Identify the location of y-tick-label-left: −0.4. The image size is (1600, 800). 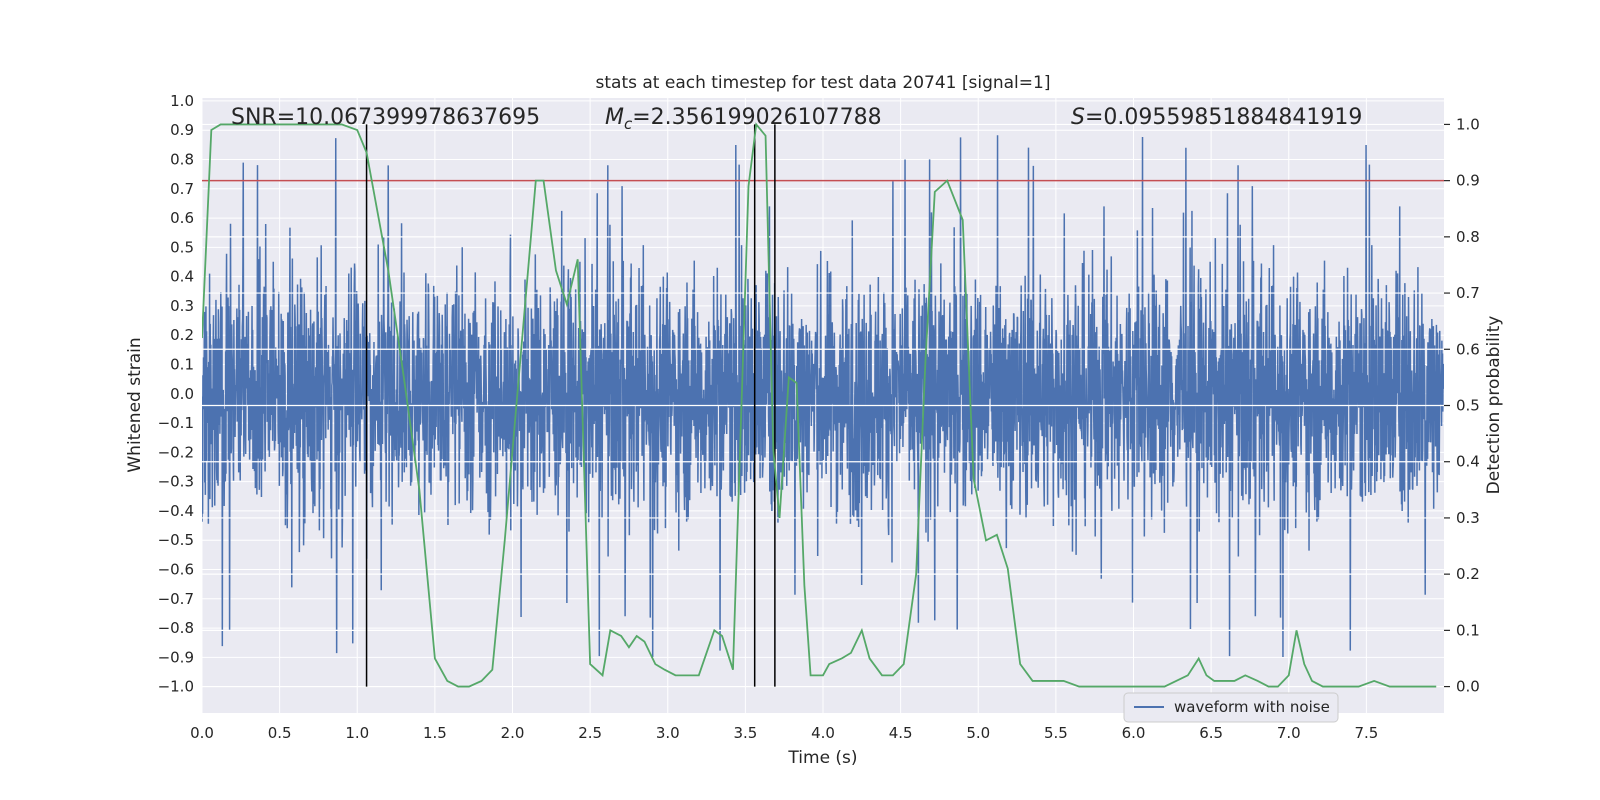
(176, 511).